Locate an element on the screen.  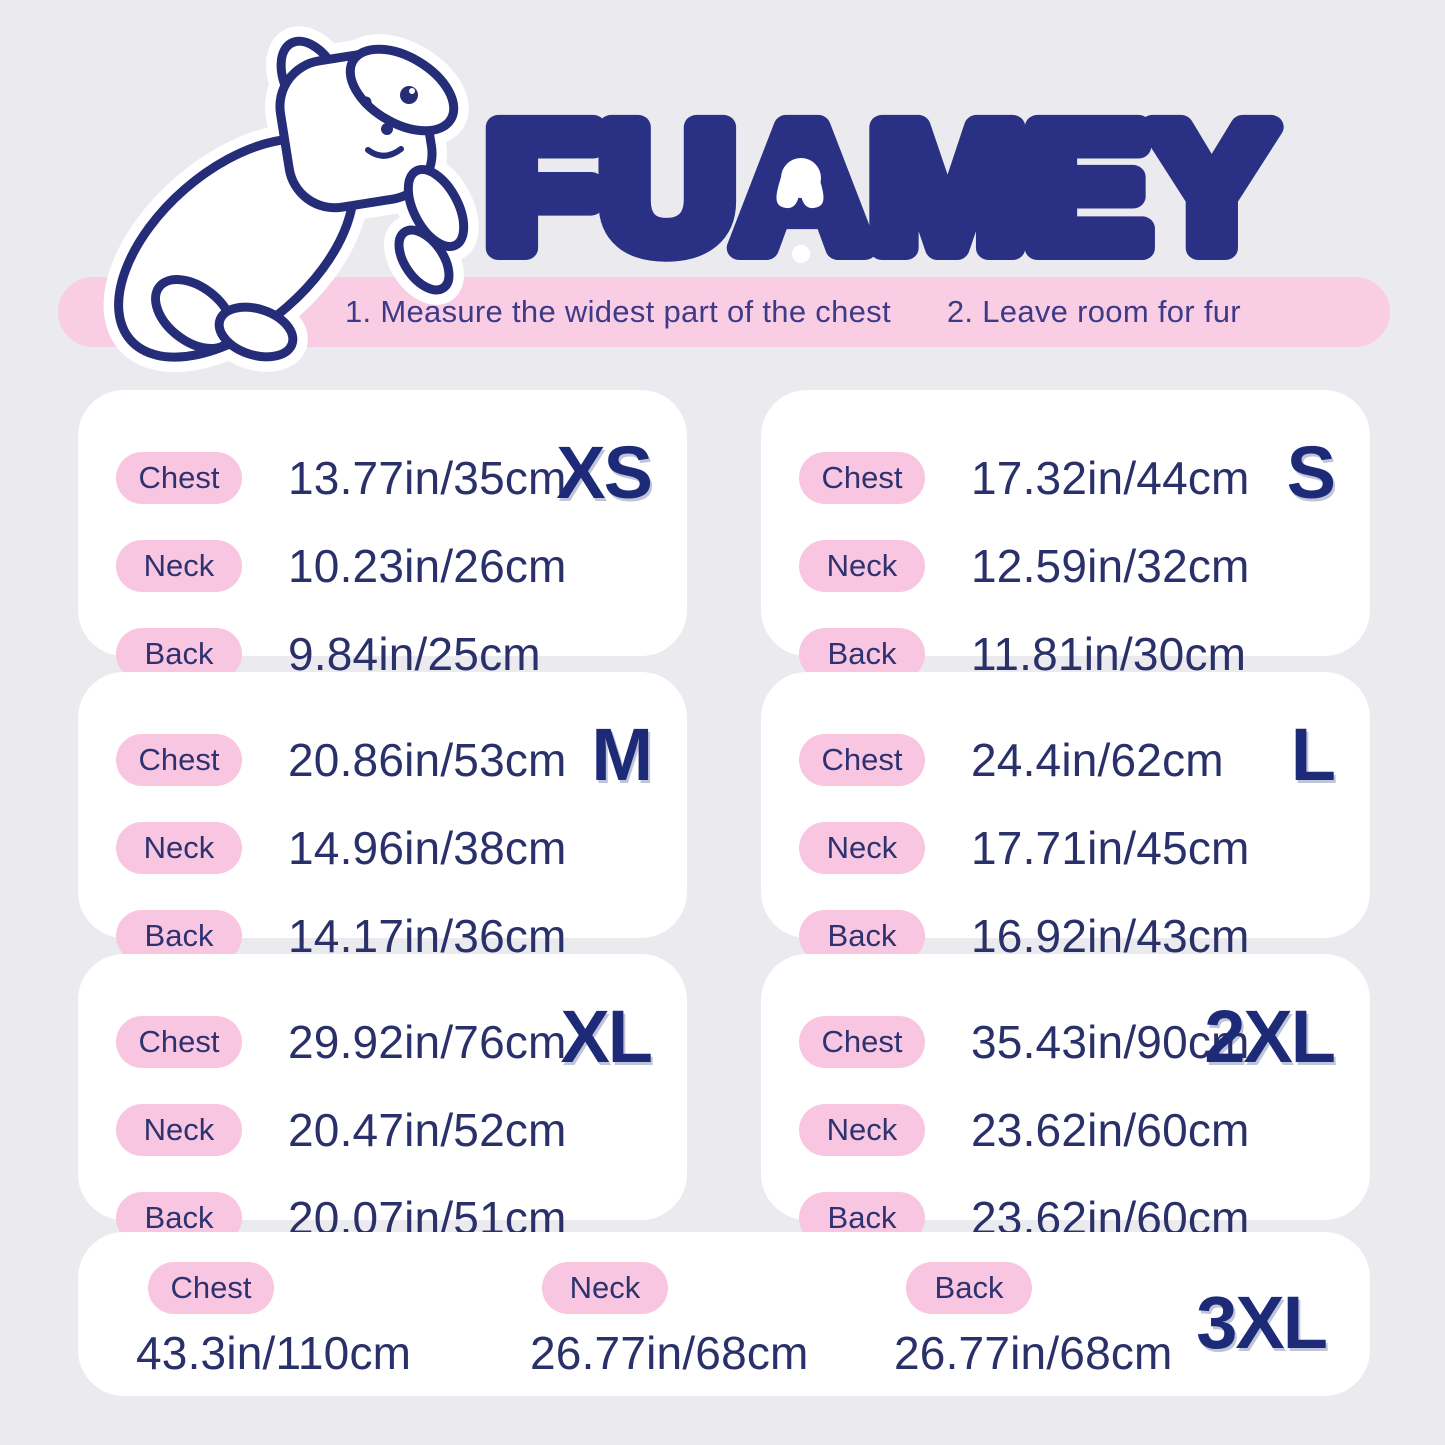
neck-value: 17.71in/45cm is located at coordinates (1110, 848).